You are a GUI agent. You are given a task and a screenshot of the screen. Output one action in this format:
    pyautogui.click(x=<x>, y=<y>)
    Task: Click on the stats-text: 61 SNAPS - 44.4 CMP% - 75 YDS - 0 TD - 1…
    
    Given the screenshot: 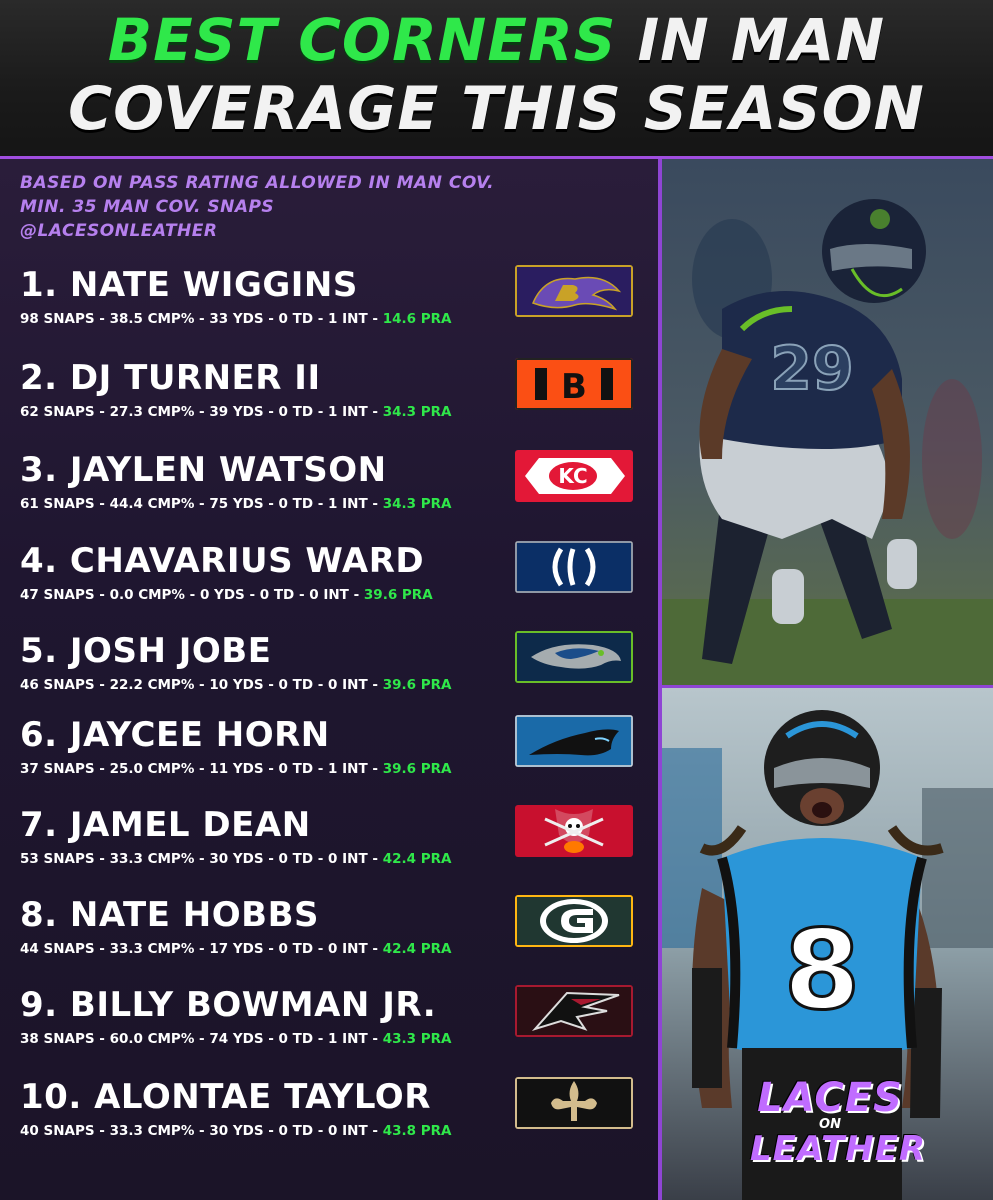 What is the action you would take?
    pyautogui.click(x=201, y=504)
    